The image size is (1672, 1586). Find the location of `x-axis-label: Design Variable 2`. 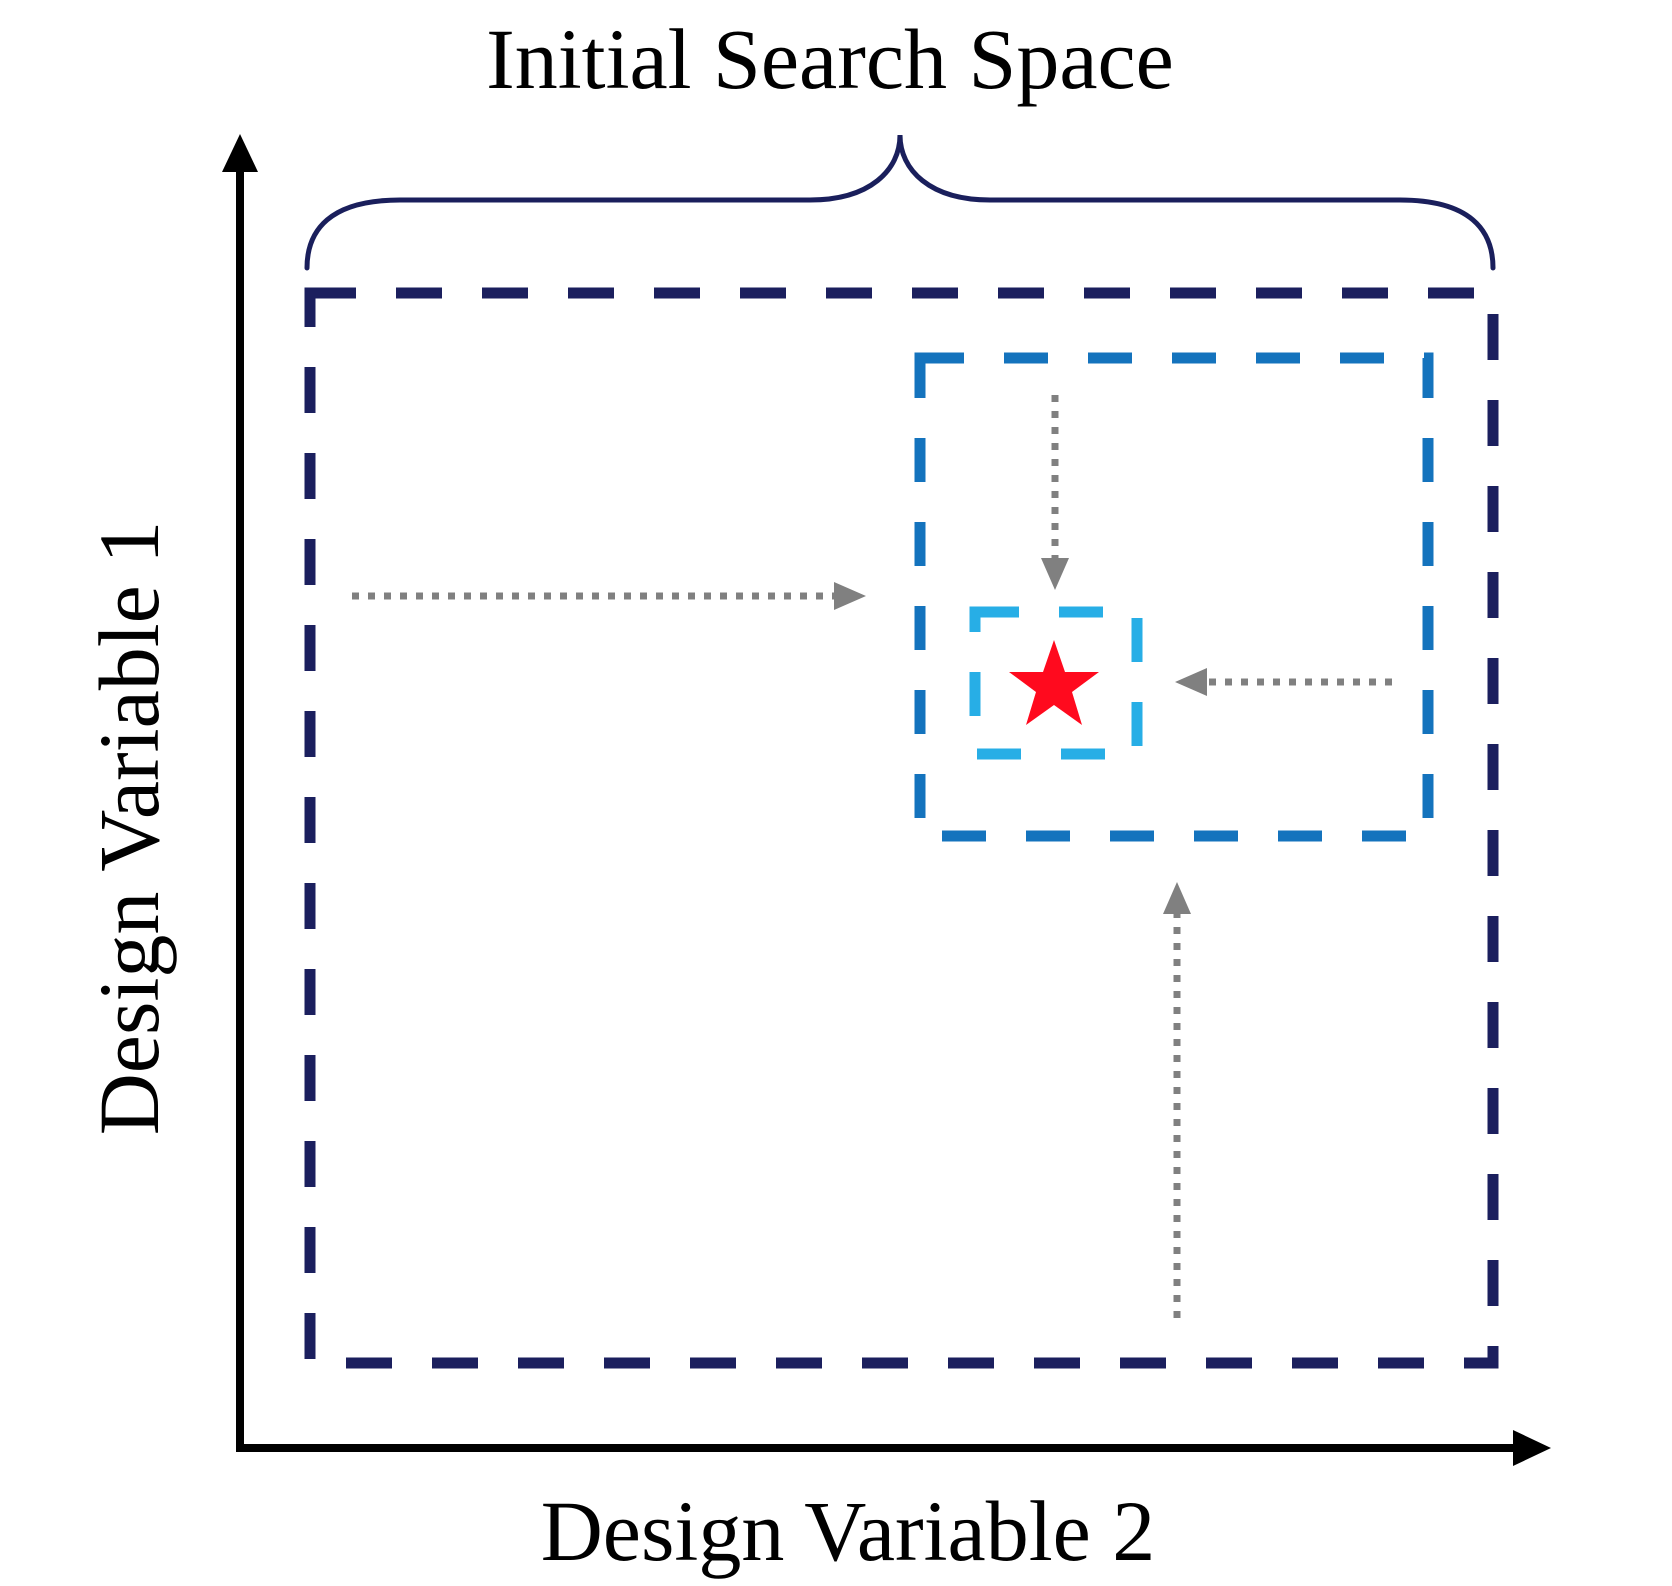

x-axis-label: Design Variable 2 is located at coordinates (848, 1531).